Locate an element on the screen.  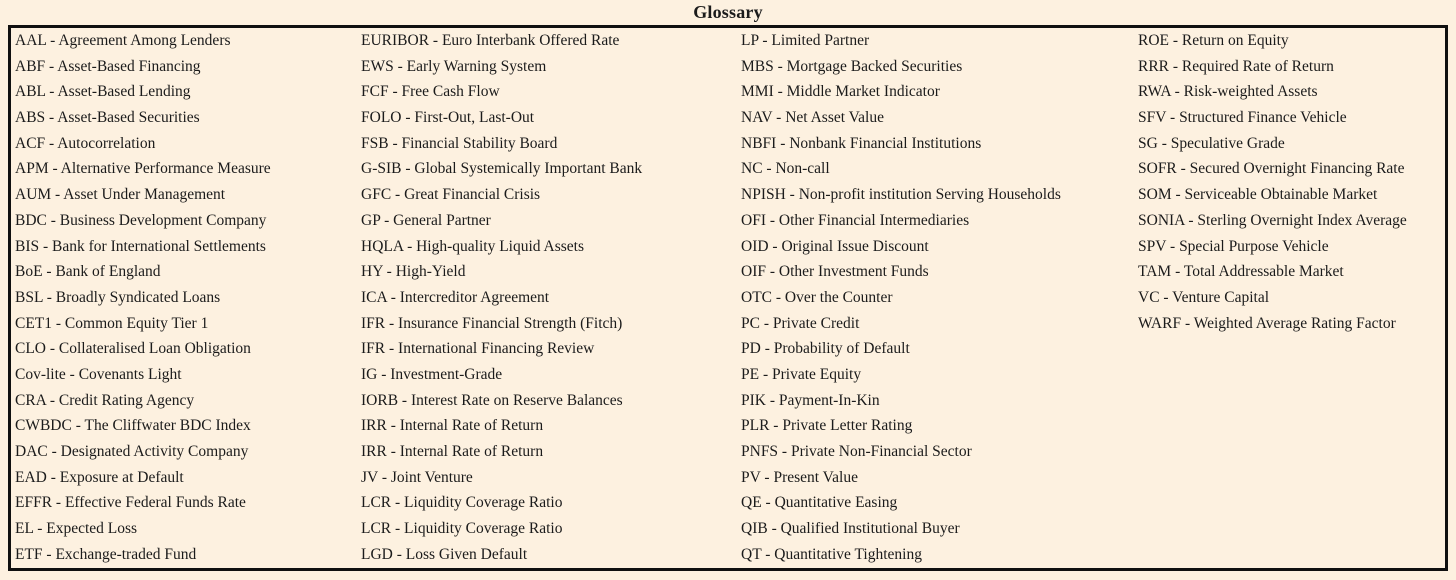
glossary-entry: WARF - Weighted Average Rating Factor is located at coordinates (1267, 323).